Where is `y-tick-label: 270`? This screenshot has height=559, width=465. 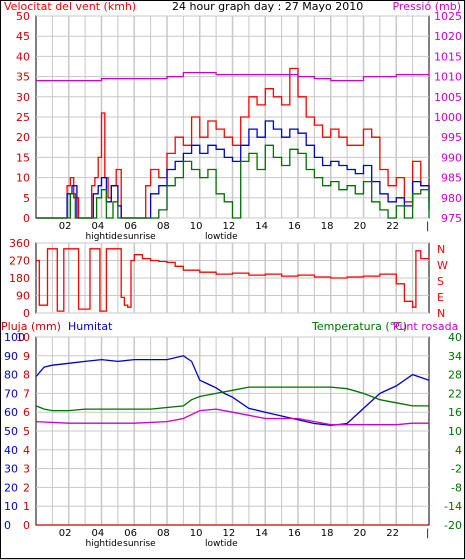 y-tick-label: 270 is located at coordinates (19, 261).